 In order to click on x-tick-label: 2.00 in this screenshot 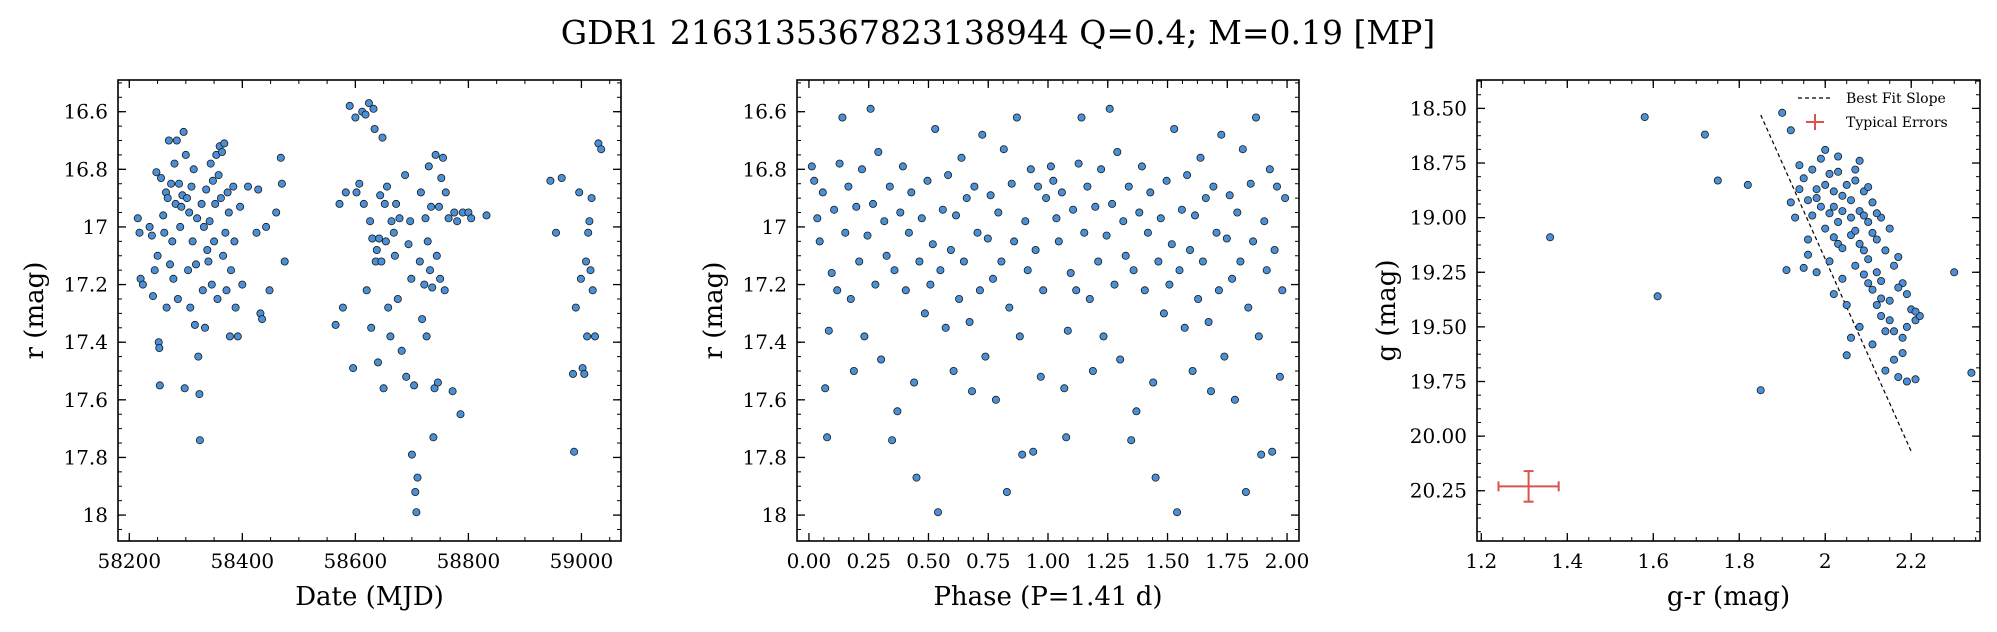, I will do `click(1287, 561)`.